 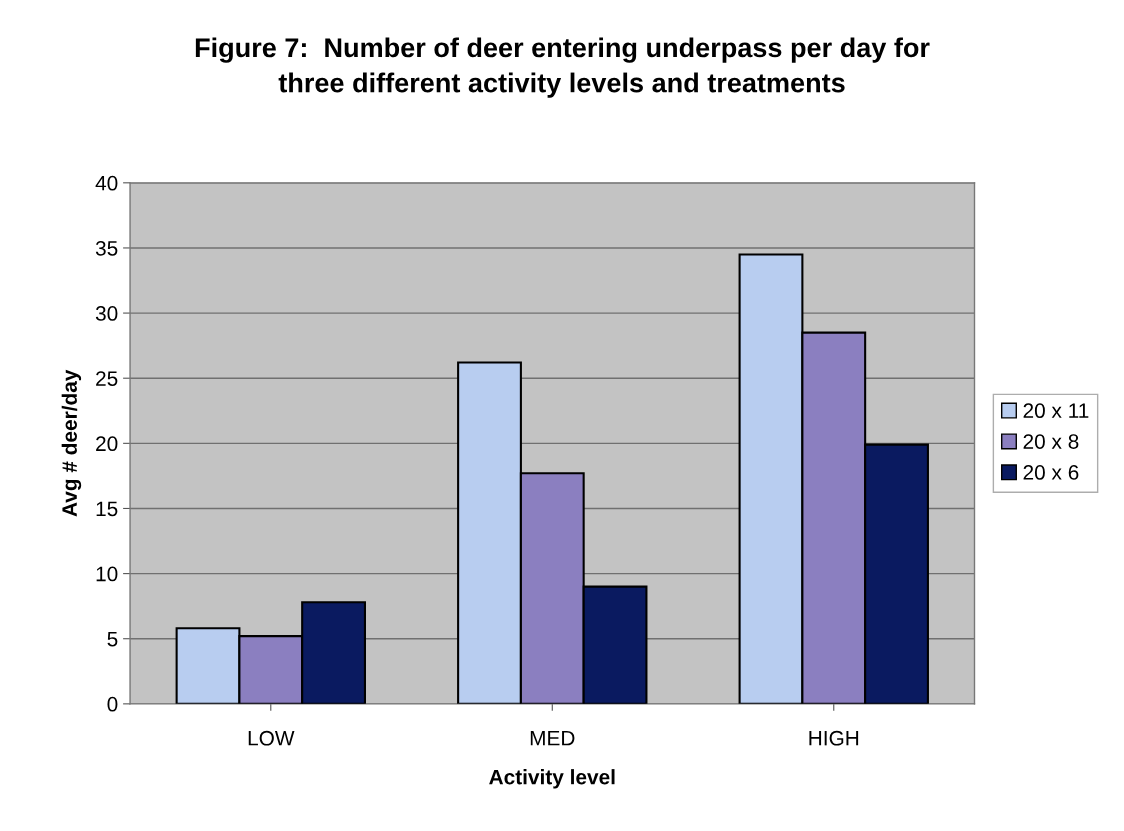 I want to click on y-tick-label: 5, so click(x=112, y=639).